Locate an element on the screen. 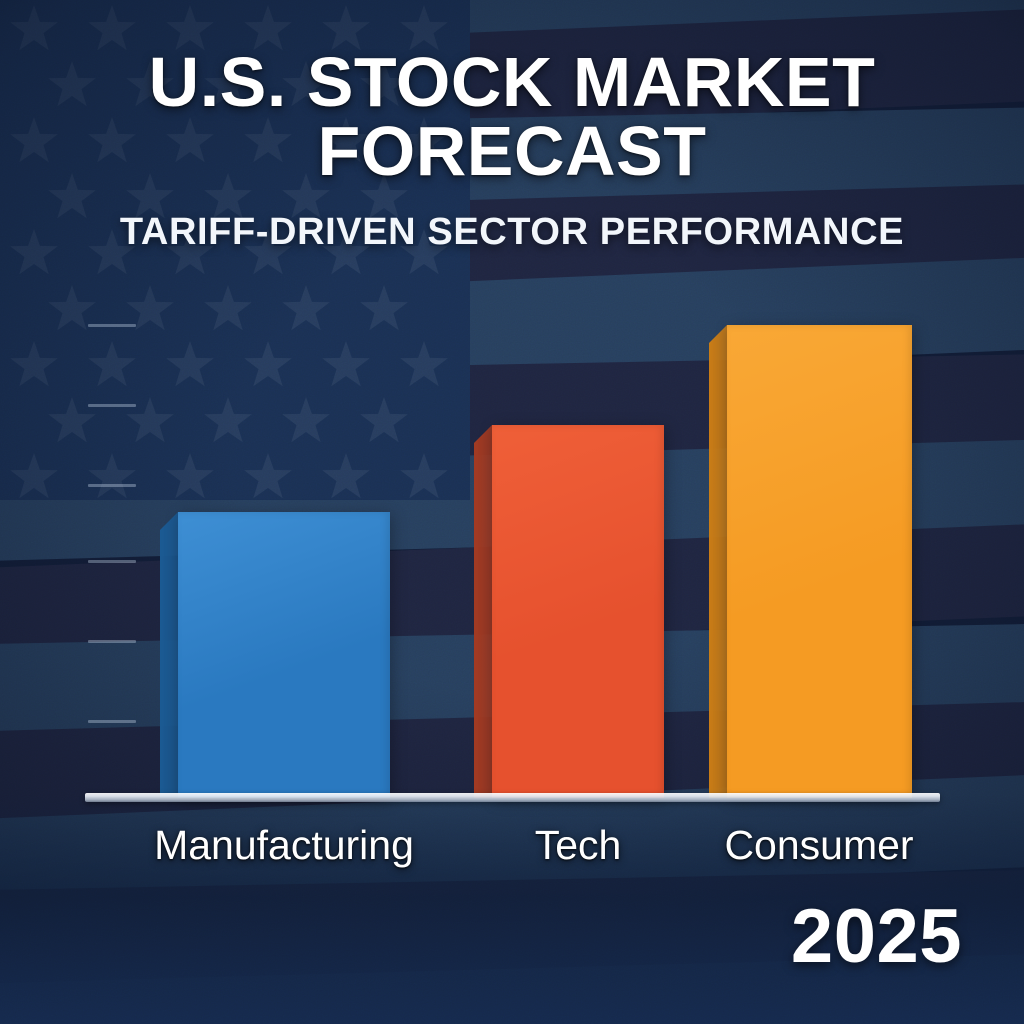 The image size is (1024, 1024). page-subtitle: TARIFF-DRIVEN SECTOR PERFORMANCE is located at coordinates (512, 232).